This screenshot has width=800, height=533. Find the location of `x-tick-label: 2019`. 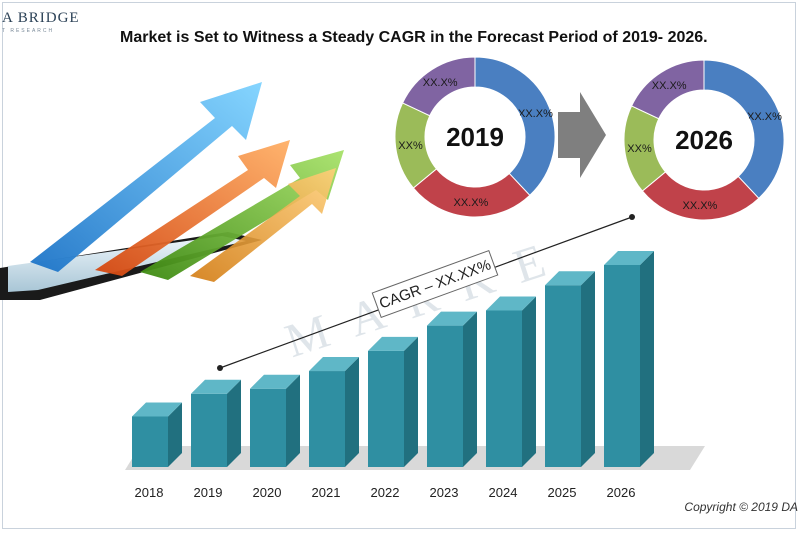

x-tick-label: 2019 is located at coordinates (208, 492).